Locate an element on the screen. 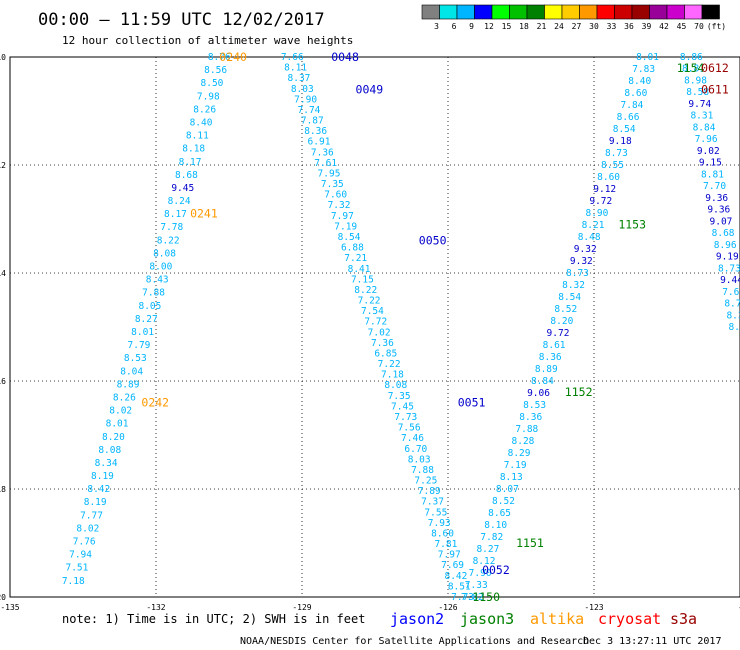 The height and width of the screenshot is (650, 740). swh-value: 7.18 is located at coordinates (73, 581).